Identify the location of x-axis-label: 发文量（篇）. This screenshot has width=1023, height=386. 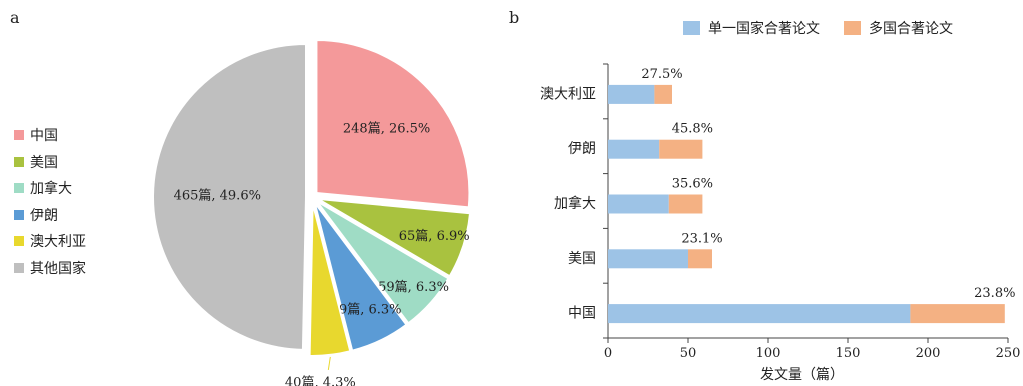
(802, 375).